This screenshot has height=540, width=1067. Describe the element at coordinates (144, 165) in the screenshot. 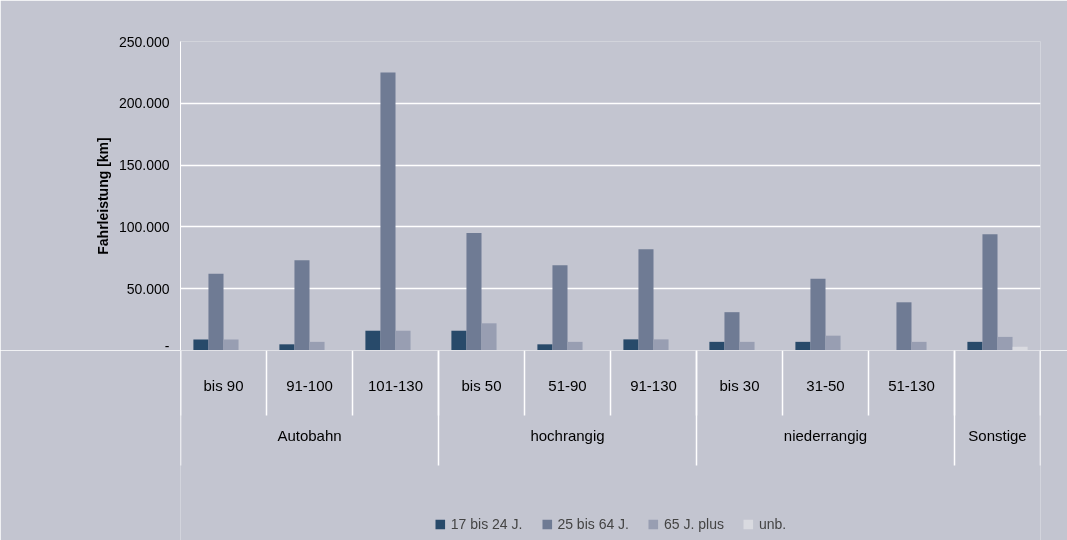

I see `y-tick-label: 150.000` at that location.